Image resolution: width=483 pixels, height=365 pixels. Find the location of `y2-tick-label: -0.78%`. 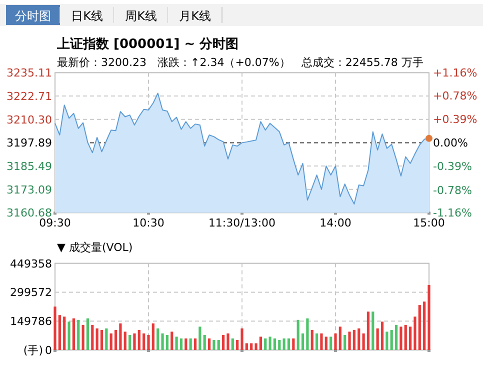

y2-tick-label: -0.78% is located at coordinates (452, 190).